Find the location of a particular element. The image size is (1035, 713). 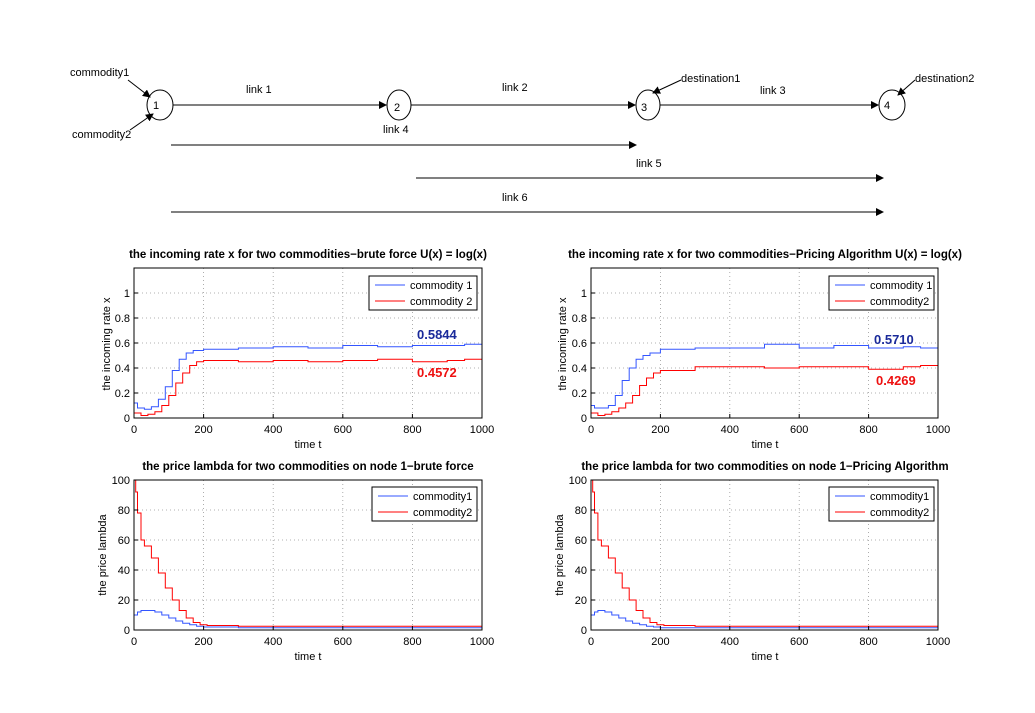

chart3-xtick-label: 800 is located at coordinates (412, 642).